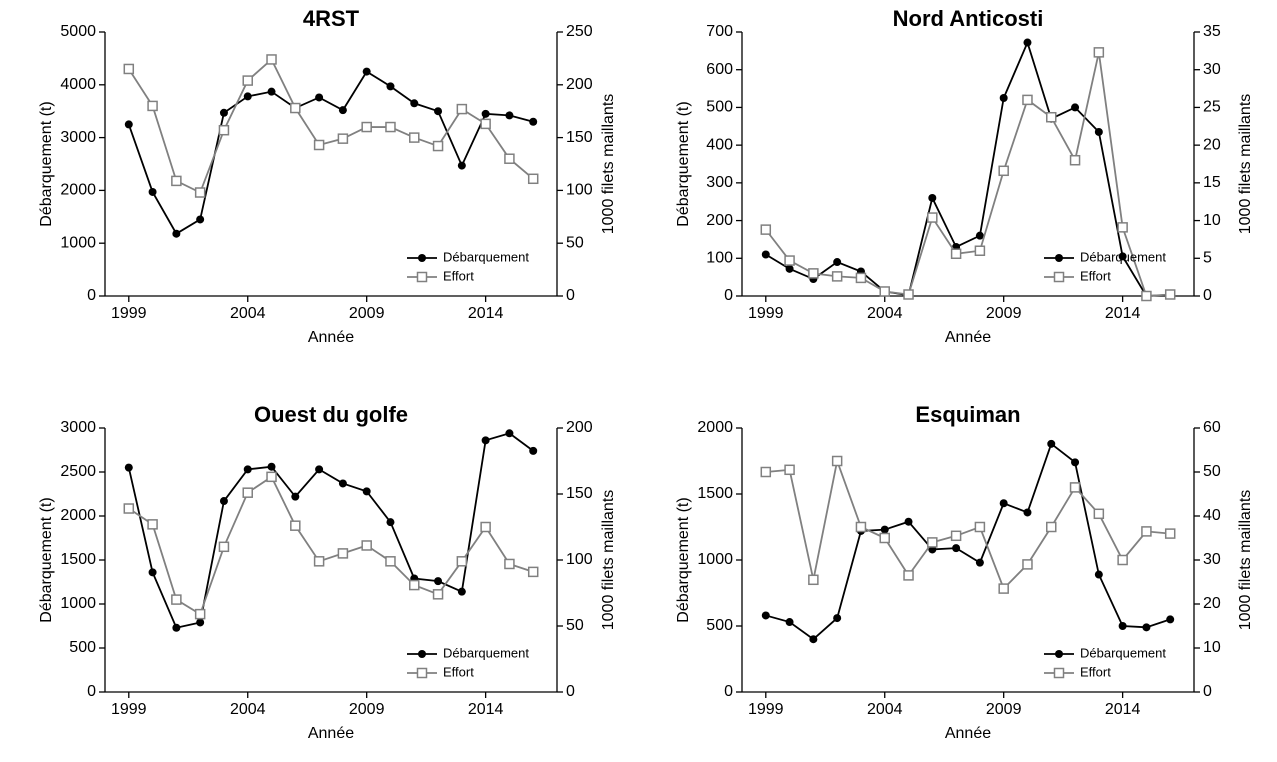 The image size is (1277, 762). Describe the element at coordinates (579, 31) in the screenshot. I see `y2-tick-label: 250` at that location.